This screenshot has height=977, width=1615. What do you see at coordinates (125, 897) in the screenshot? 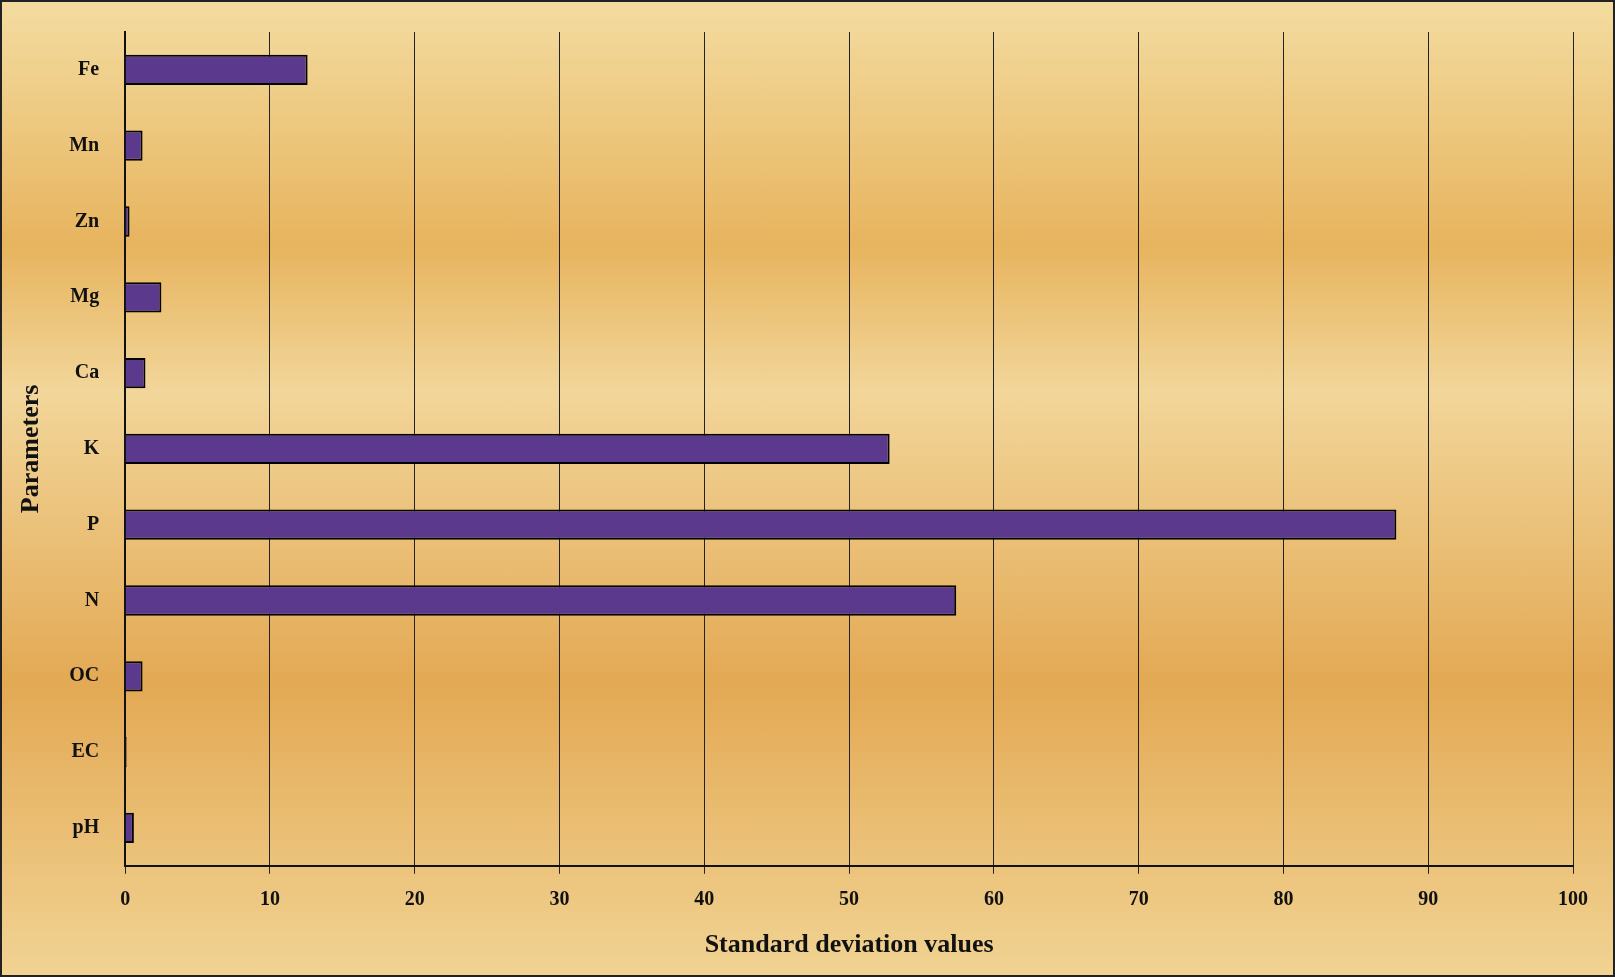
I see `x-tick-label: 0` at bounding box center [125, 897].